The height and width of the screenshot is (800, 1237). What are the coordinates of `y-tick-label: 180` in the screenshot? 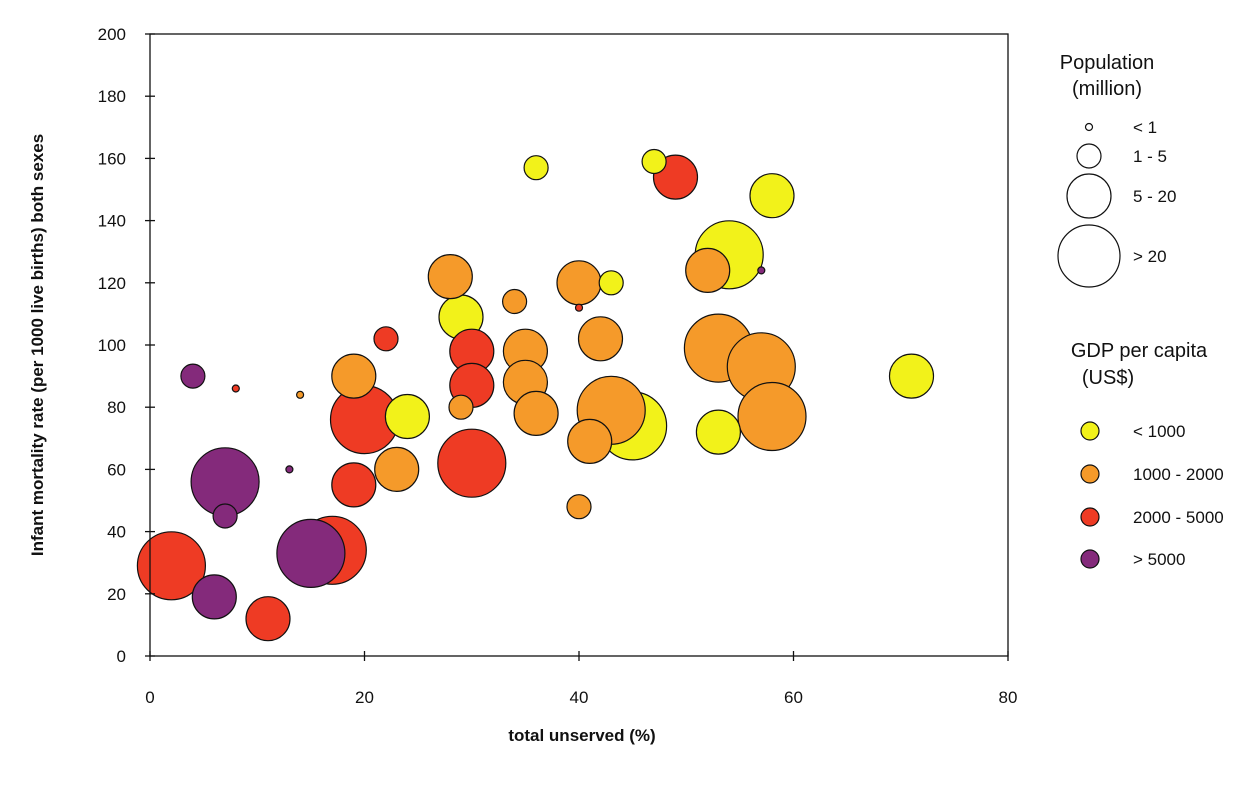 It's located at (112, 96).